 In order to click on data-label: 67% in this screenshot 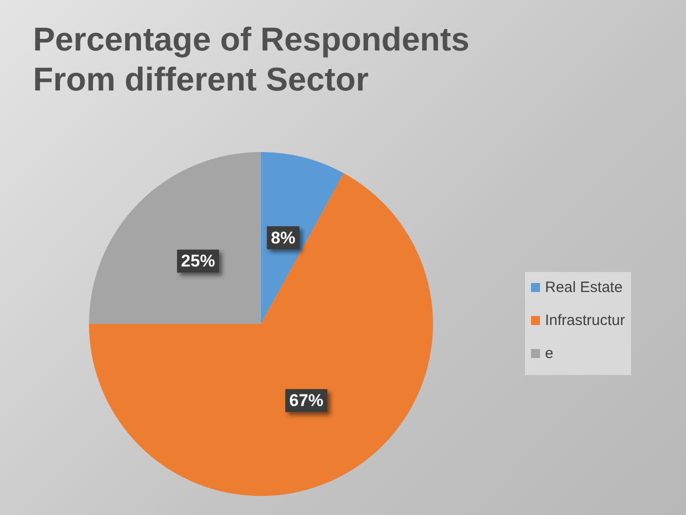, I will do `click(306, 400)`.